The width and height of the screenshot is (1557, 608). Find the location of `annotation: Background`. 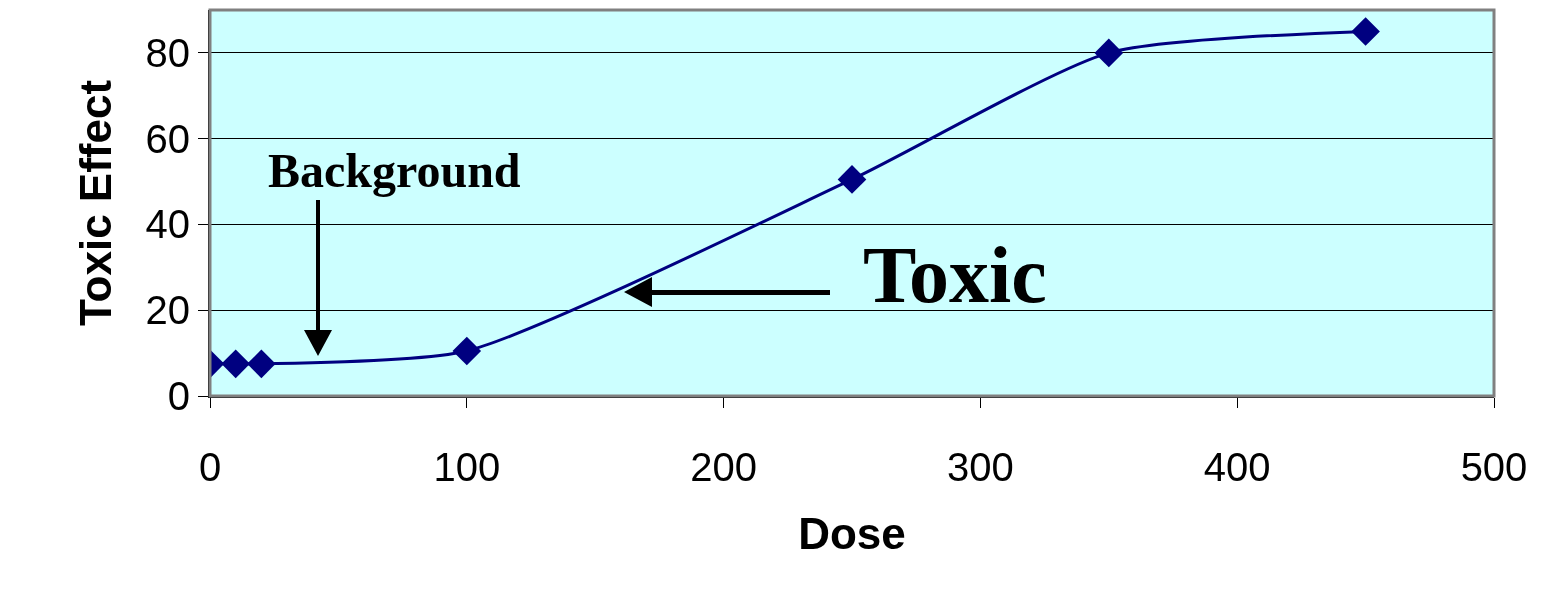

annotation: Background is located at coordinates (394, 170).